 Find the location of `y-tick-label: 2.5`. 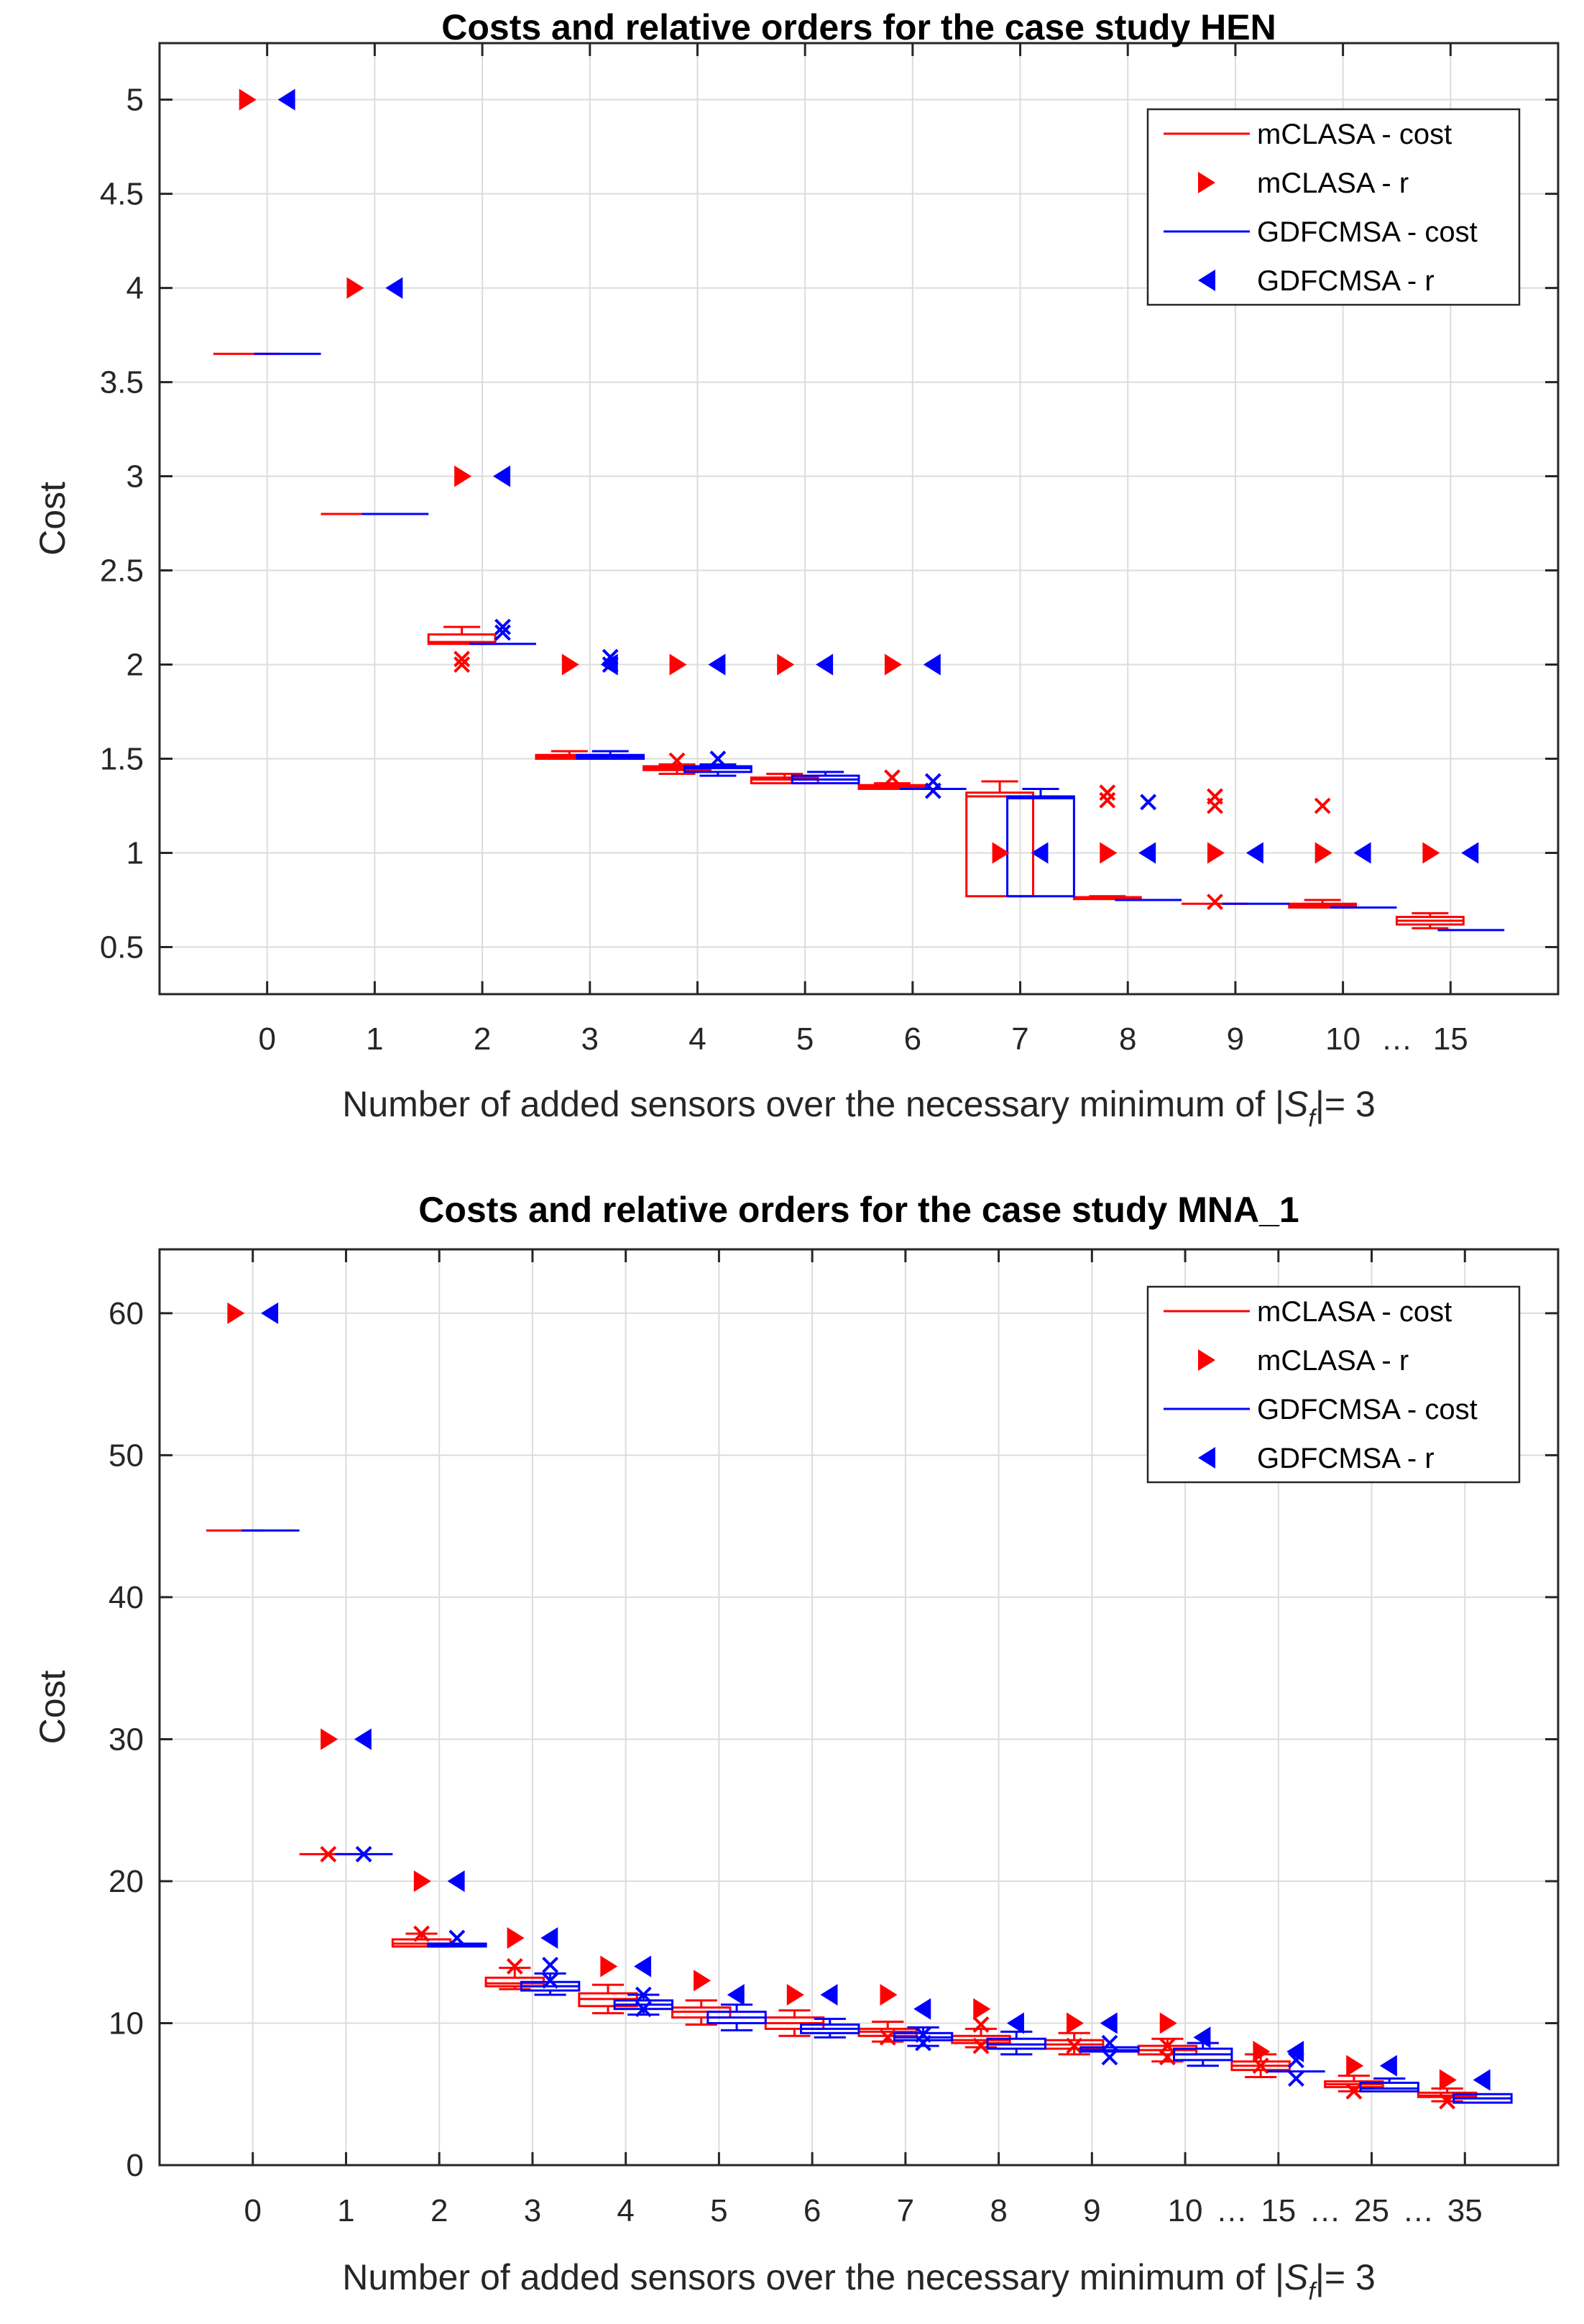

y-tick-label: 2.5 is located at coordinates (122, 571).